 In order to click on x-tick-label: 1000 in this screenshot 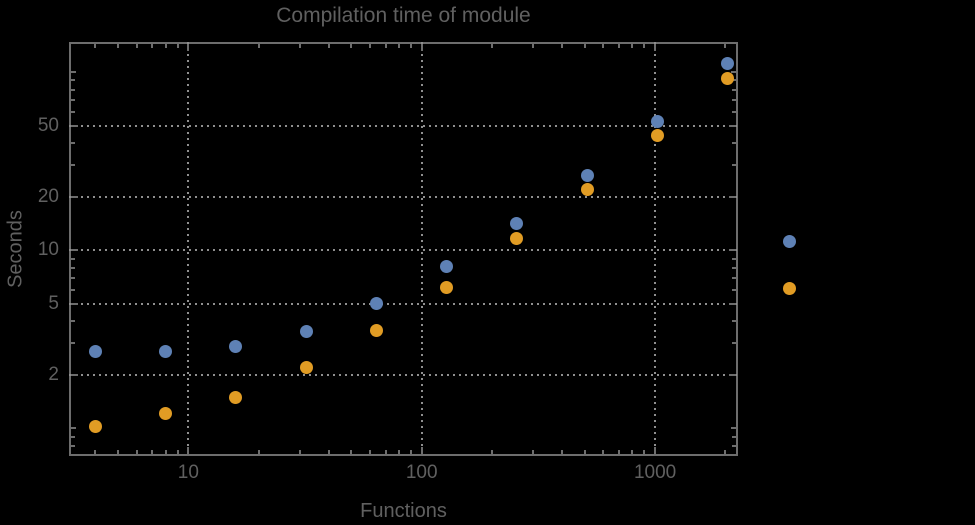, I will do `click(655, 472)`.